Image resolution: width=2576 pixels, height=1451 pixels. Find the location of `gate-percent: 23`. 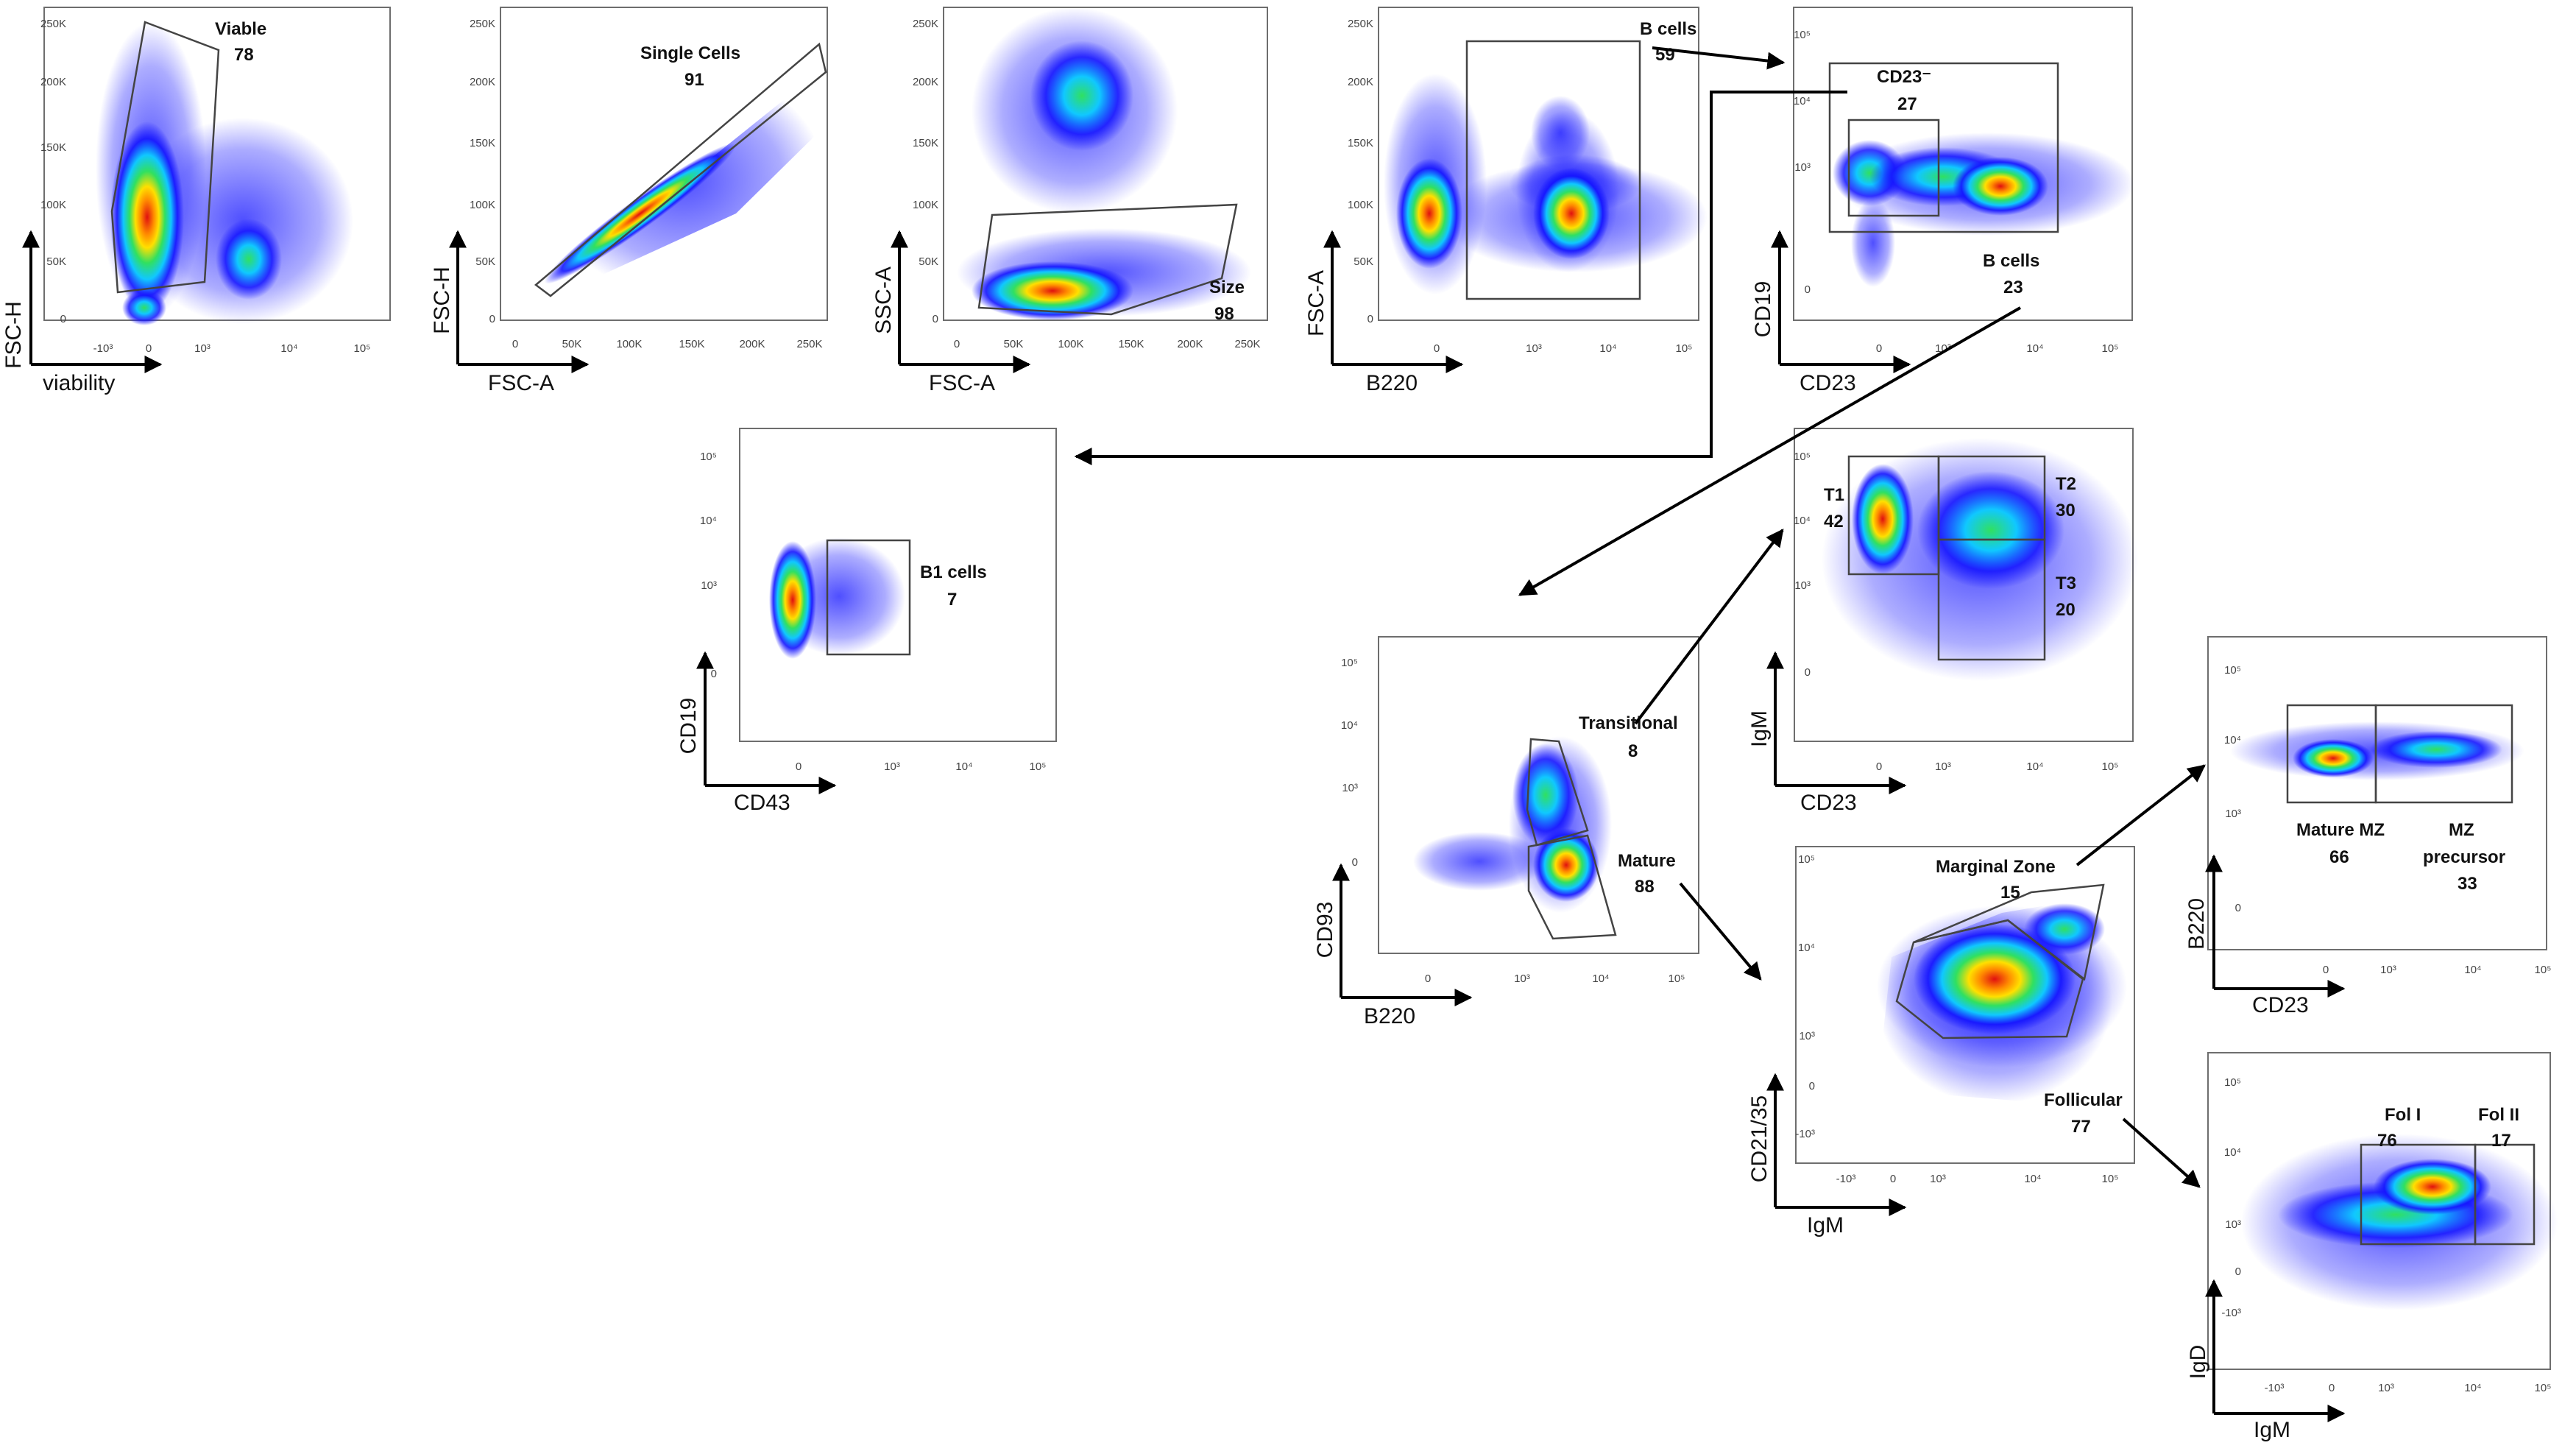

gate-percent: 23 is located at coordinates (2013, 287).